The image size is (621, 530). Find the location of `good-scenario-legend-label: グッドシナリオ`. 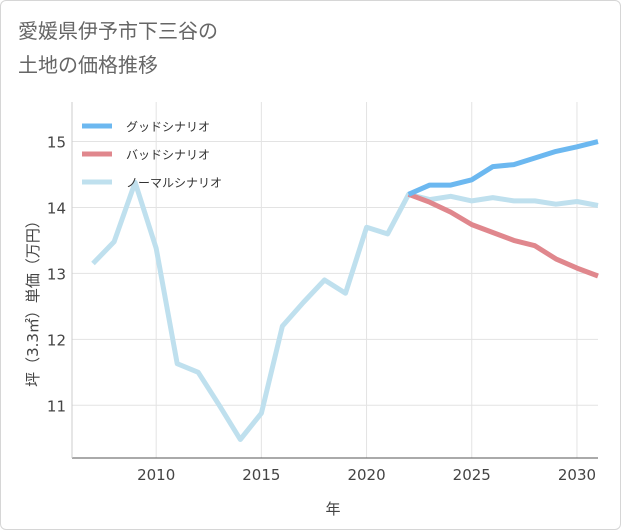

good-scenario-legend-label: グッドシナリオ is located at coordinates (168, 127).